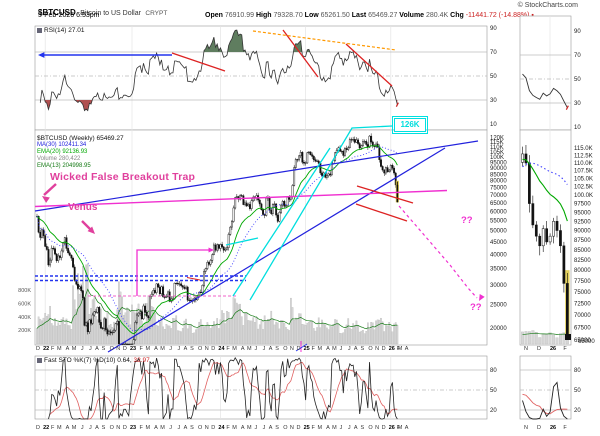  Describe the element at coordinates (24, 318) in the screenshot. I see `axis-label: 400K` at that location.